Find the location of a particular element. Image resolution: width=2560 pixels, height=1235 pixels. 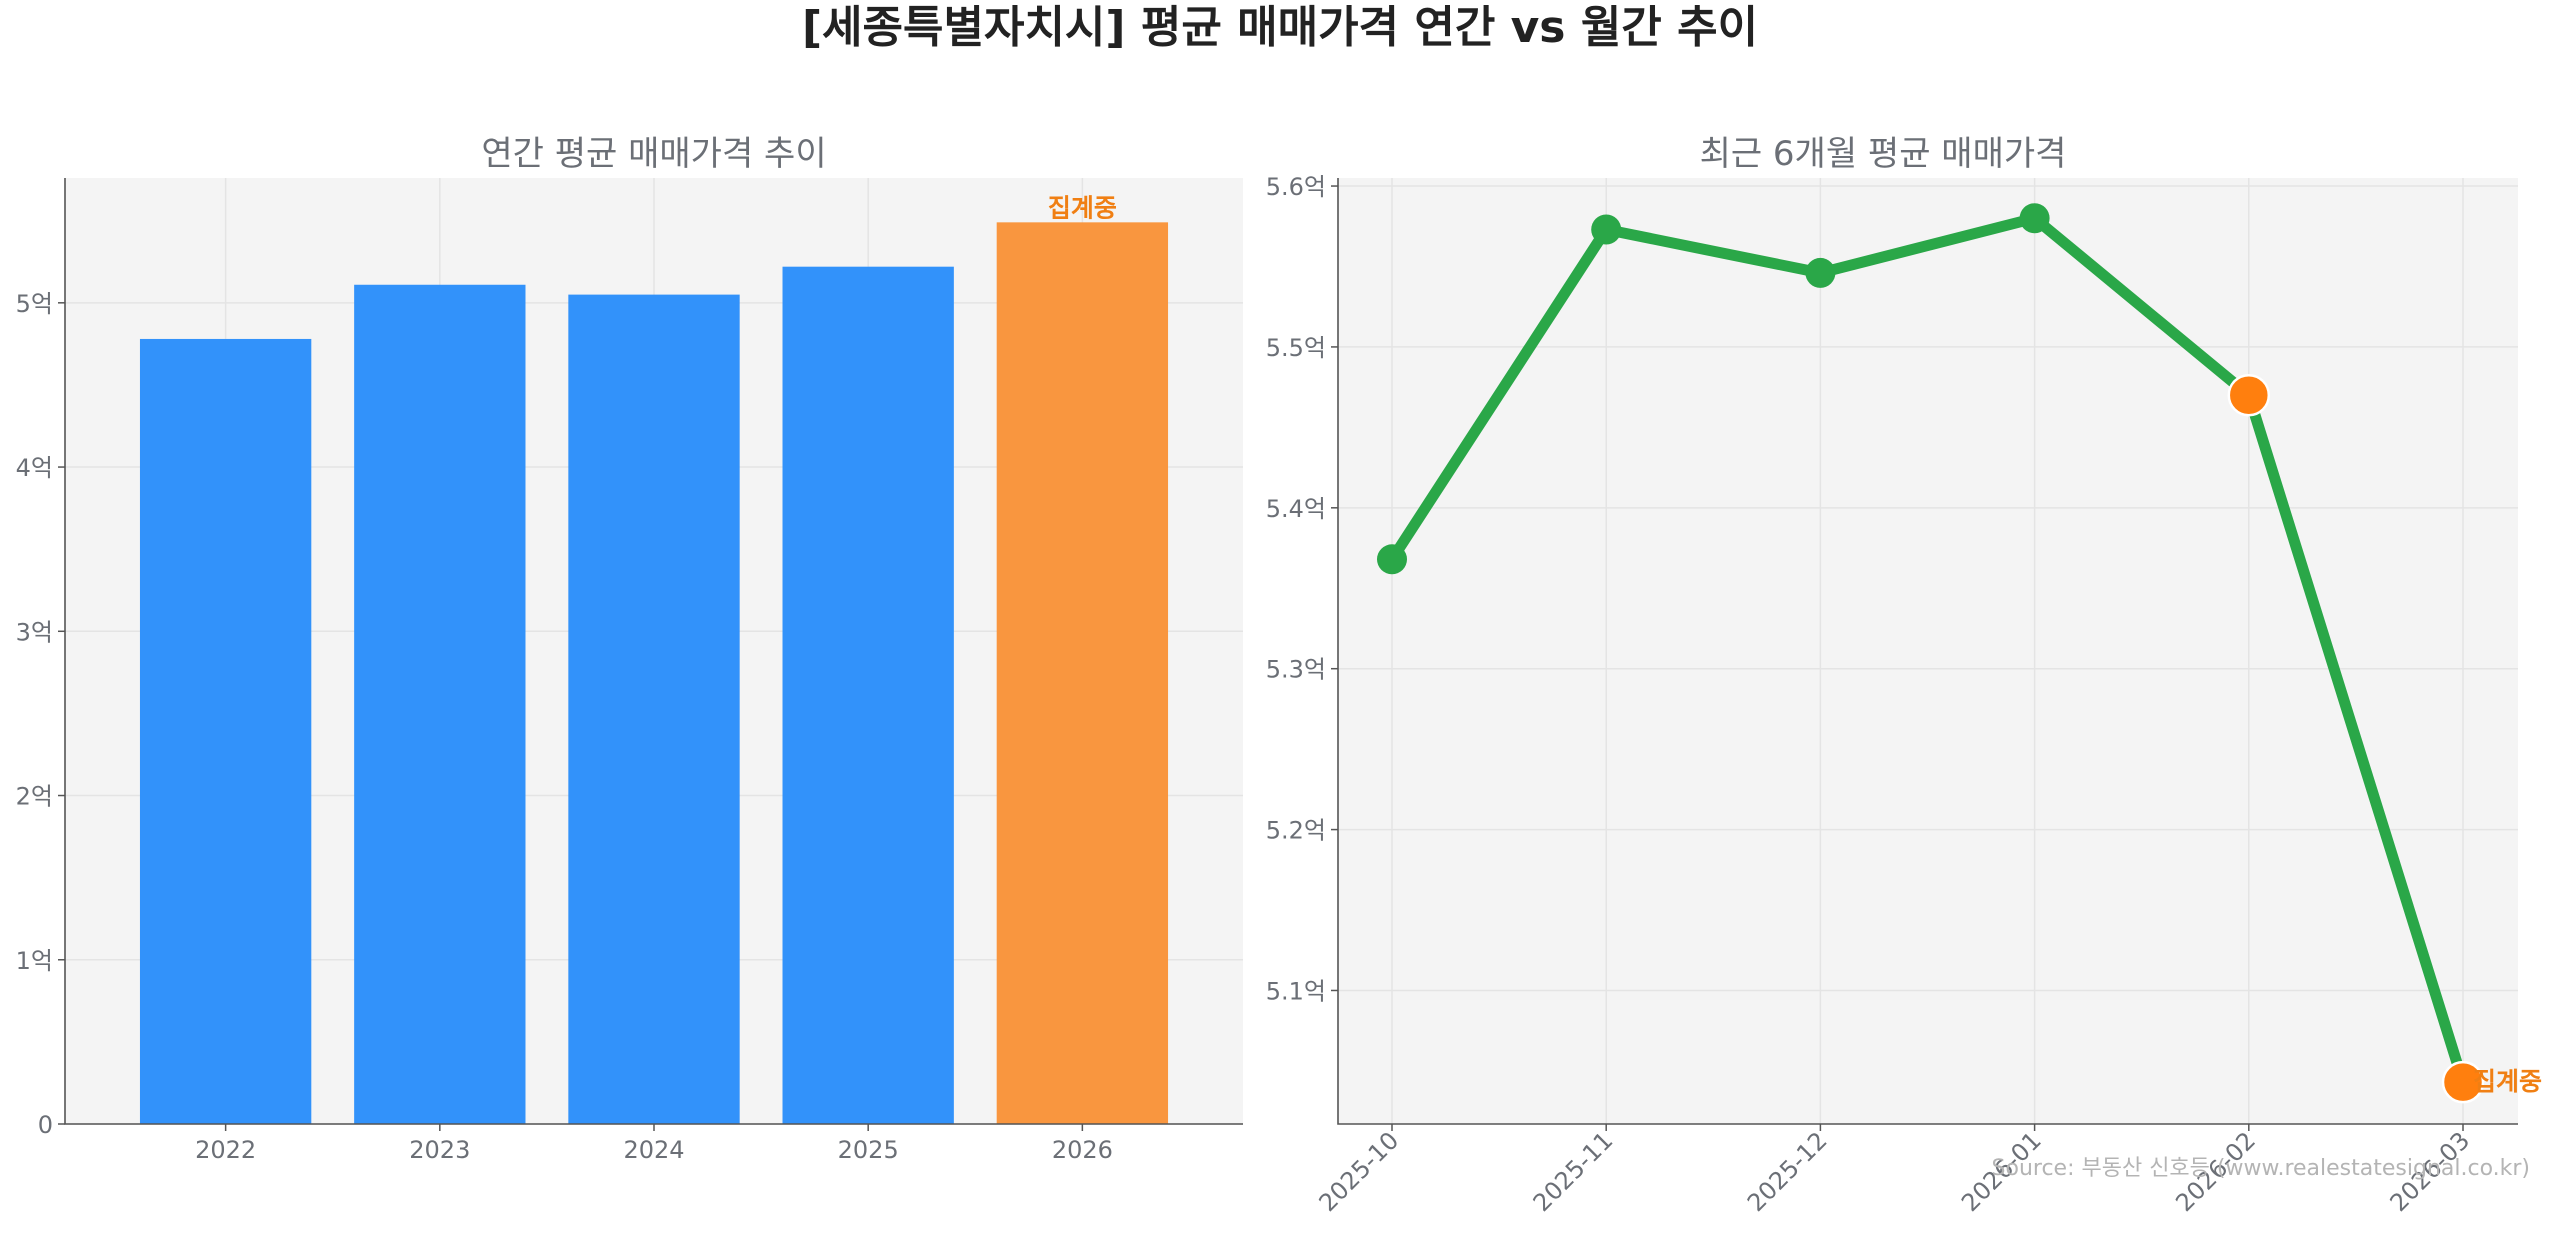

monthly-x-tick-label: 2025-10 is located at coordinates (1359, 1171).